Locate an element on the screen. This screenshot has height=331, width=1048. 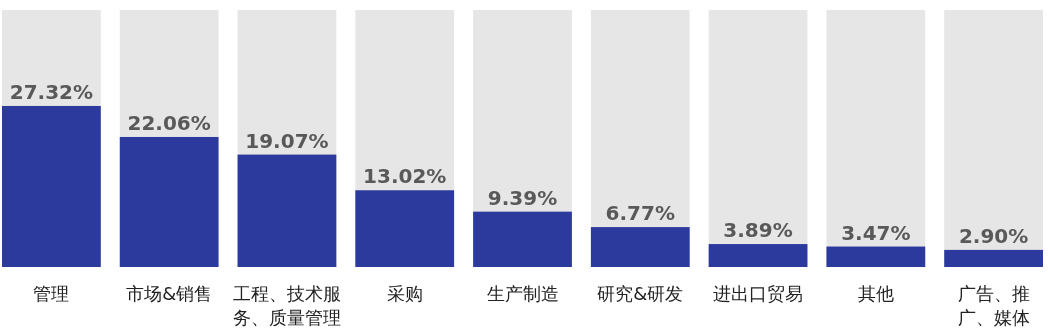
x-tick-label: 其他 is located at coordinates (875, 293).